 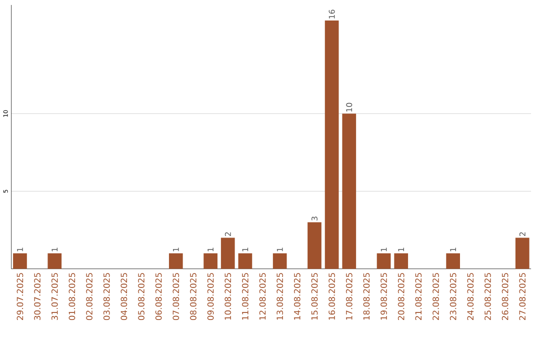 I want to click on x-tick-label: 15.08.2025, so click(x=314, y=296).